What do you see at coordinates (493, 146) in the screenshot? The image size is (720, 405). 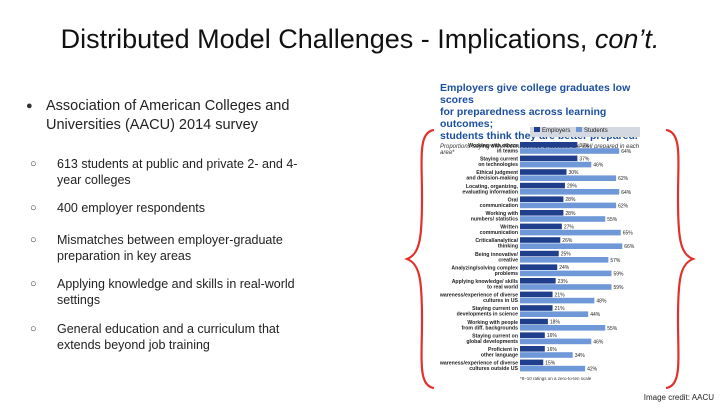 I see `category-label: Working with others` at bounding box center [493, 146].